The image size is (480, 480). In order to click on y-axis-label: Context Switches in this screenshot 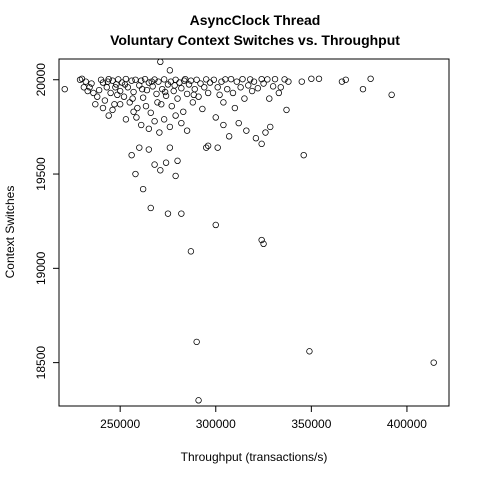, I will do `click(10, 232)`.